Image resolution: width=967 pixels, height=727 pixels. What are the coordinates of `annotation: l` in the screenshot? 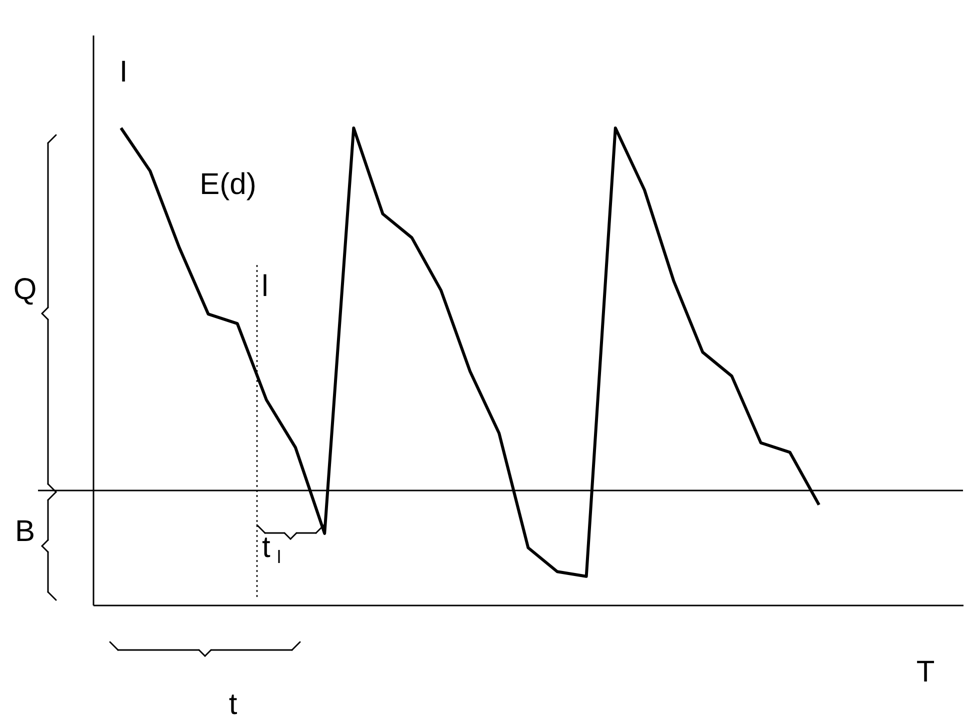 It's located at (265, 286).